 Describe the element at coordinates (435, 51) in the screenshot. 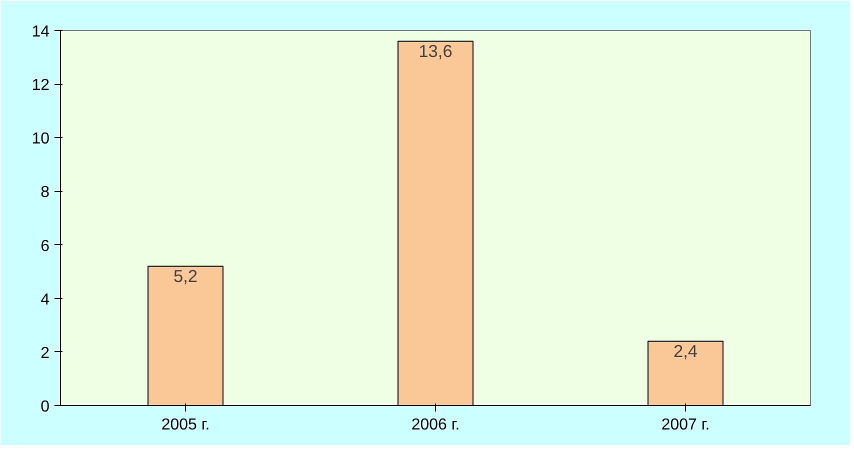

I see `data-label: 13,6` at that location.